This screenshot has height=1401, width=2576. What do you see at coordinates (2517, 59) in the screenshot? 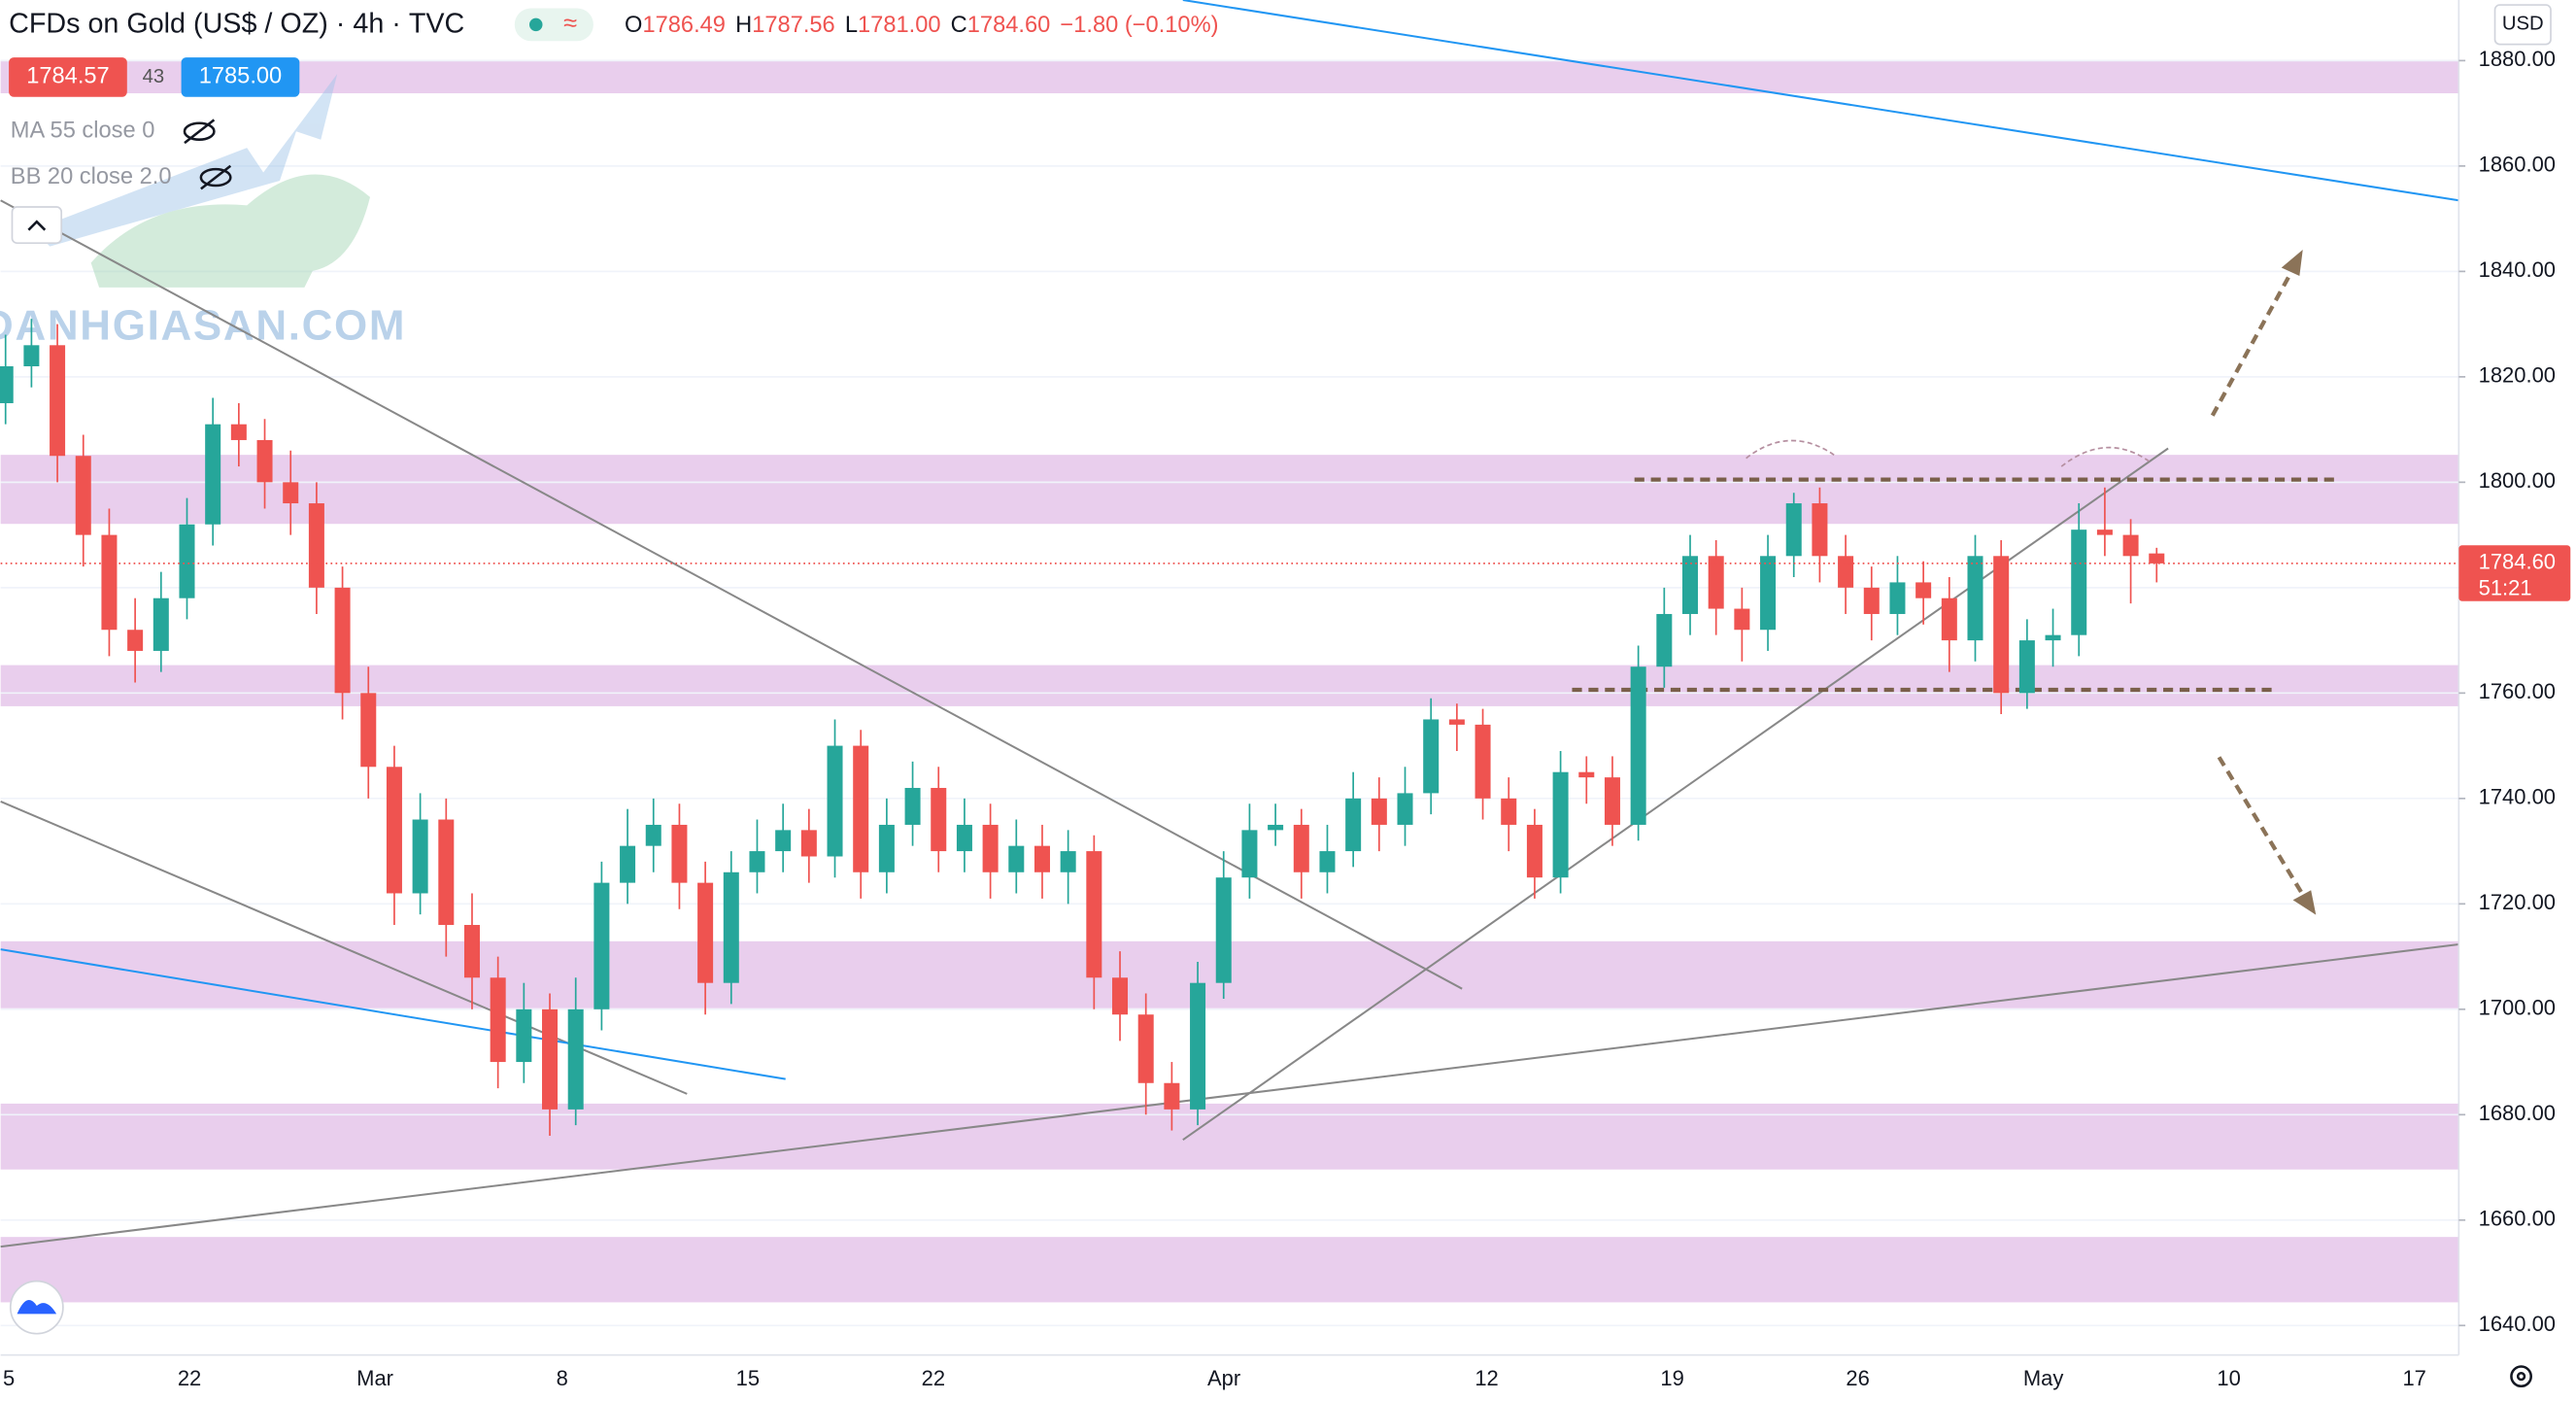
I see `y-tick-label: 1880.00` at bounding box center [2517, 59].